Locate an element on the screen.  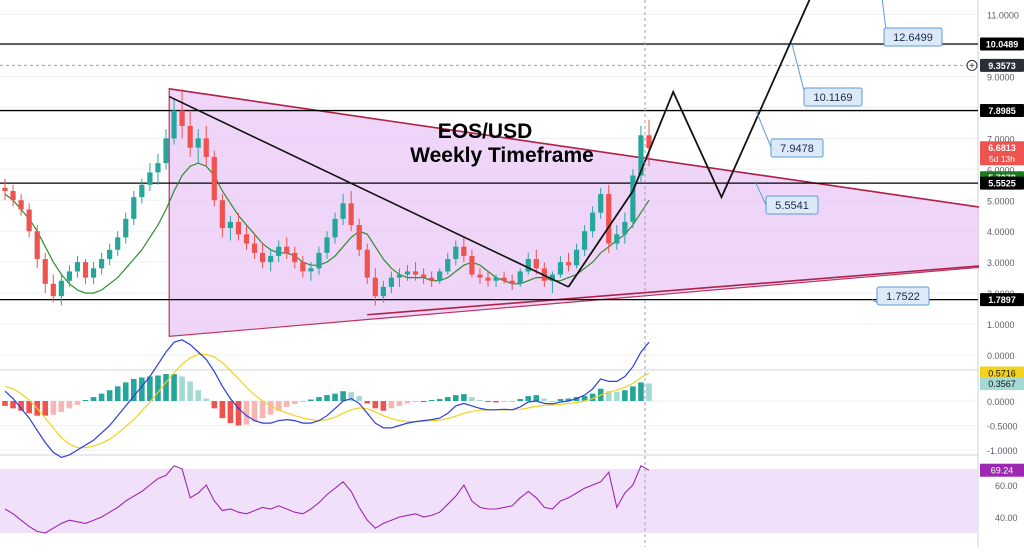
add-alert-icon is located at coordinates (972, 65).